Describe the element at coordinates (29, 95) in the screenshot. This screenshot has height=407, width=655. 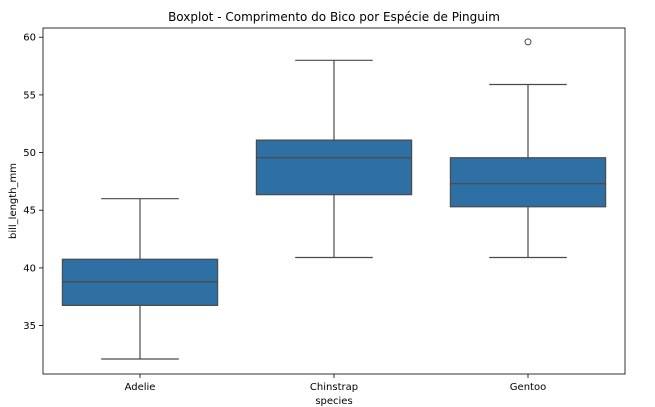
I see `y-tick-label: 55` at that location.